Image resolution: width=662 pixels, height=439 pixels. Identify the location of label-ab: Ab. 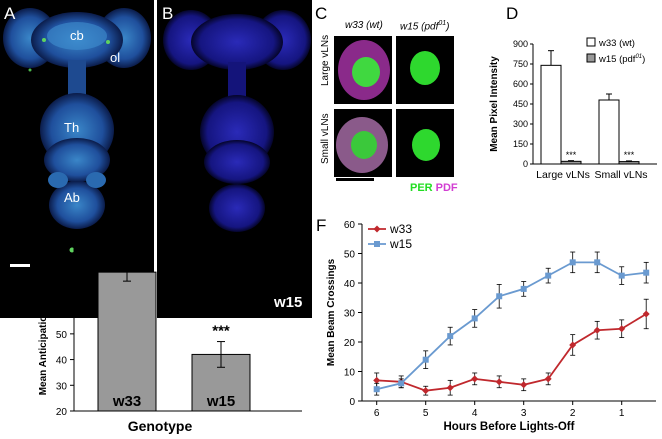
(72, 197).